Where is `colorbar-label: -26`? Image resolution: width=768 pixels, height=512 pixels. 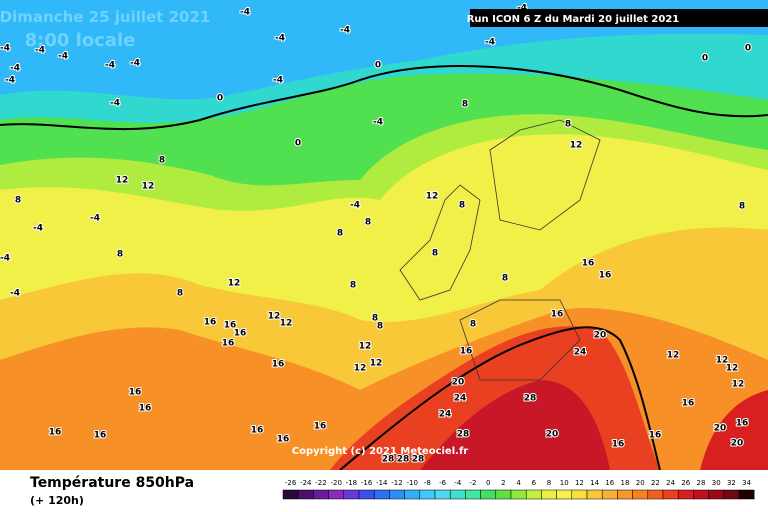
colorbar-label: -26 is located at coordinates (291, 483).